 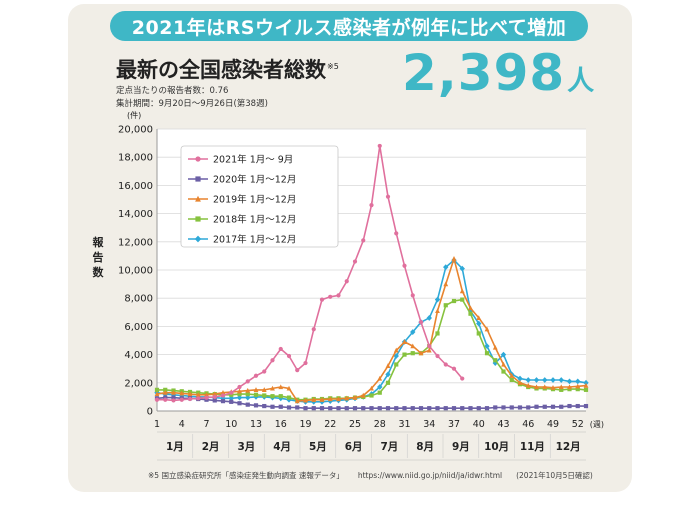 I want to click on month-label-3: 3月, so click(x=246, y=447).